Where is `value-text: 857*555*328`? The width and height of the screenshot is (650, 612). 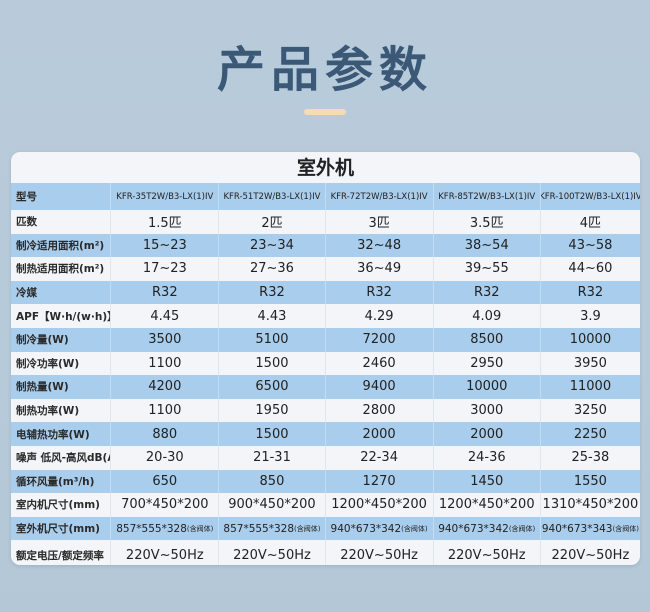
value-text: 857*555*328 is located at coordinates (151, 528).